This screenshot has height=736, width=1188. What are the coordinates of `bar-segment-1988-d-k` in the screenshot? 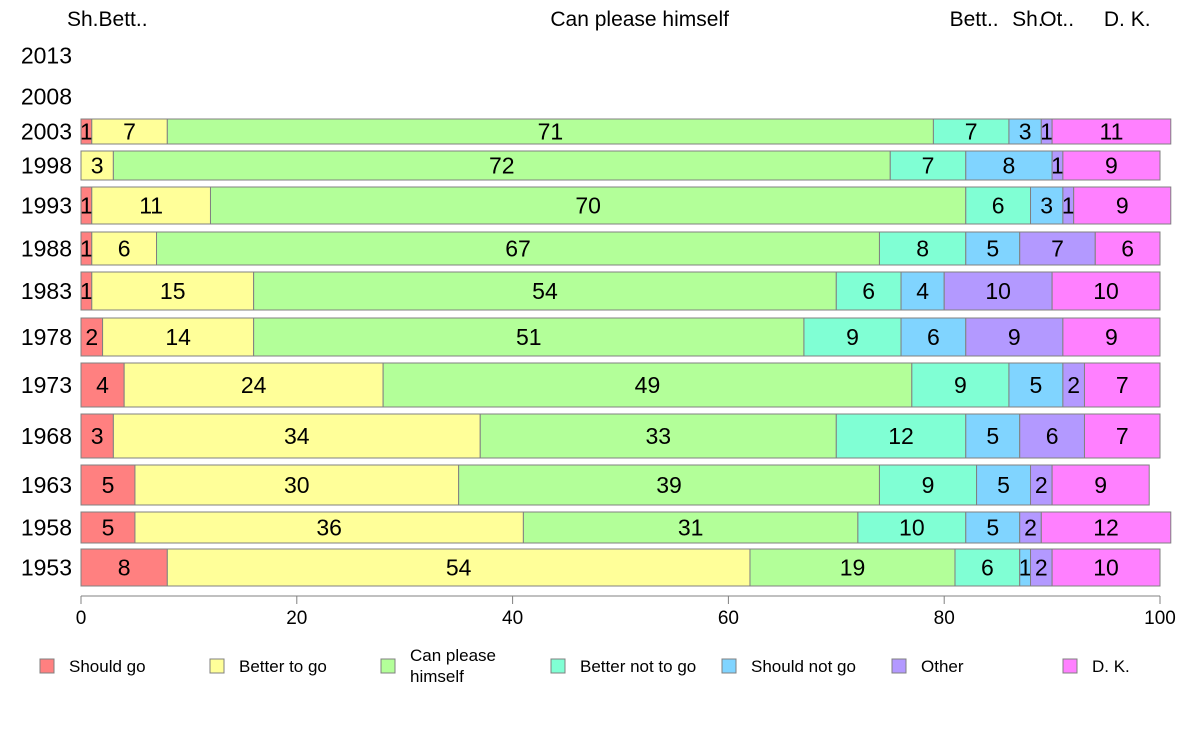 It's located at (1127, 248).